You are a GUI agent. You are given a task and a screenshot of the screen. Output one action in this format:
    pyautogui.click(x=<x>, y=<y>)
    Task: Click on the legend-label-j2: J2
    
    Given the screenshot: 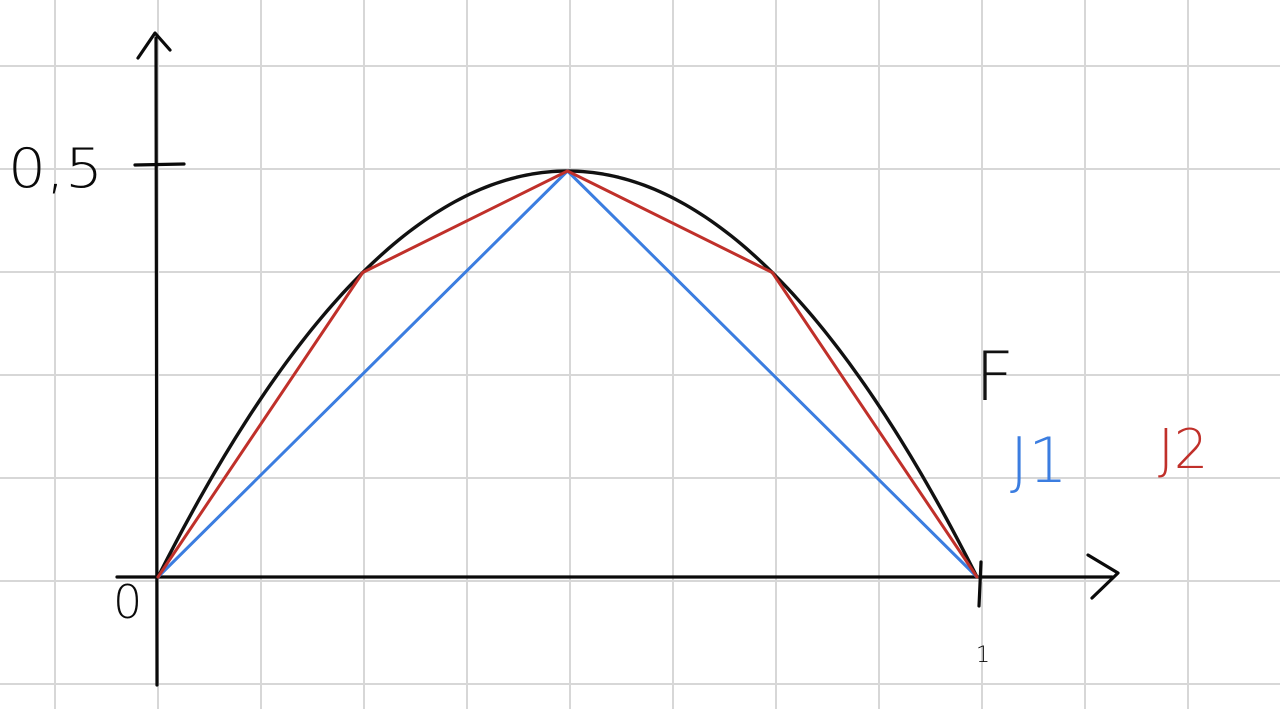 What is the action you would take?
    pyautogui.click(x=1183, y=449)
    